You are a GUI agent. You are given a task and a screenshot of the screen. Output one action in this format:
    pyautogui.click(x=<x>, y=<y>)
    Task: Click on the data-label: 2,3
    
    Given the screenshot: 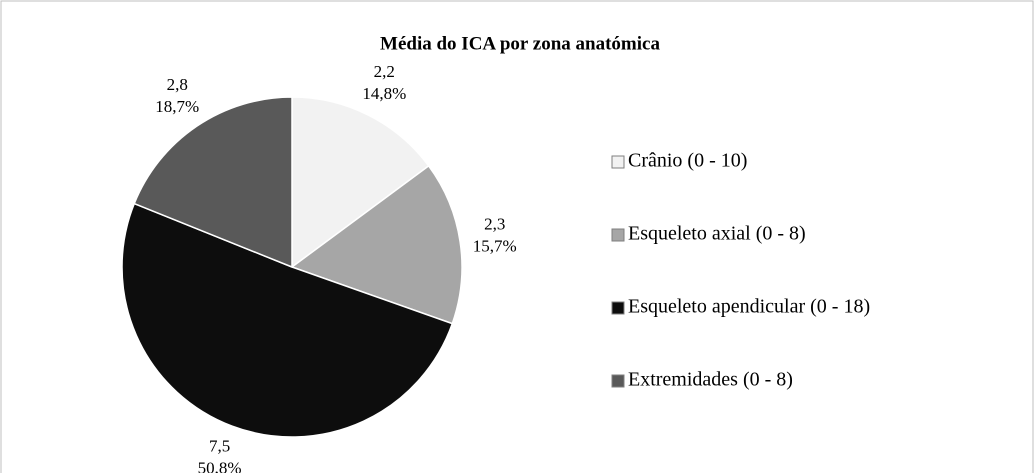 What is the action you would take?
    pyautogui.click(x=494, y=224)
    